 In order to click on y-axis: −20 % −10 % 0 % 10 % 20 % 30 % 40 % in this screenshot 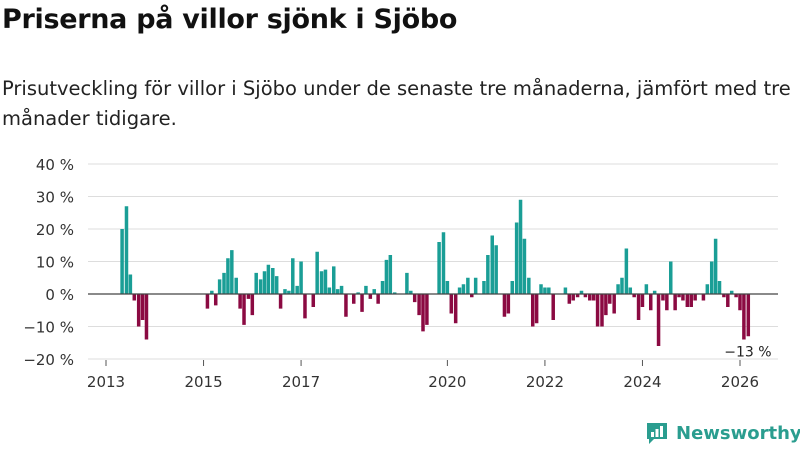, I will do `click(48, 262)`.